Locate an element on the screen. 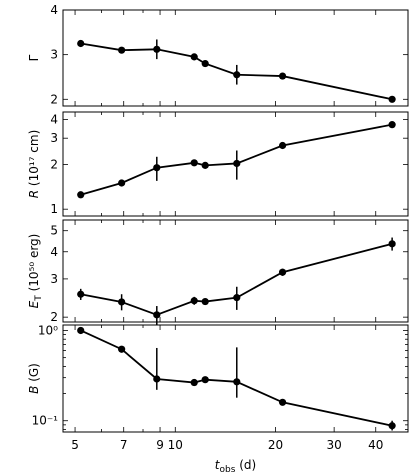 The height and width of the screenshot is (475, 415). x-tick-label: 5 is located at coordinates (75, 445).